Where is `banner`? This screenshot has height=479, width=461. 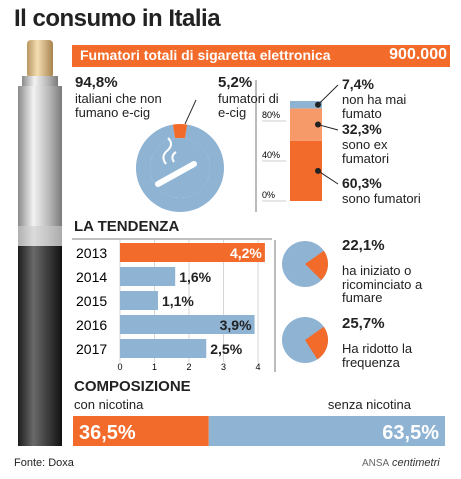 banner is located at coordinates (261, 56).